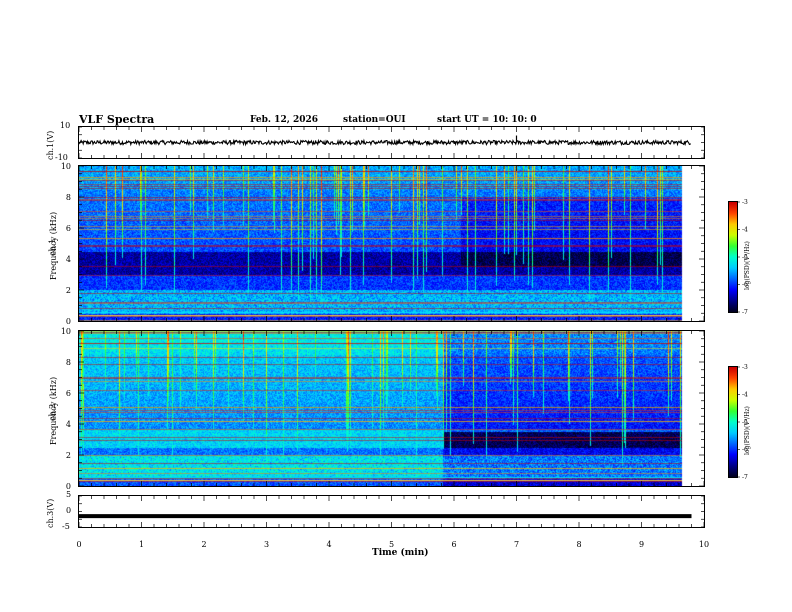 The image size is (792, 612). Describe the element at coordinates (516, 544) in the screenshot. I see `x-tick-label-7: 7` at that location.